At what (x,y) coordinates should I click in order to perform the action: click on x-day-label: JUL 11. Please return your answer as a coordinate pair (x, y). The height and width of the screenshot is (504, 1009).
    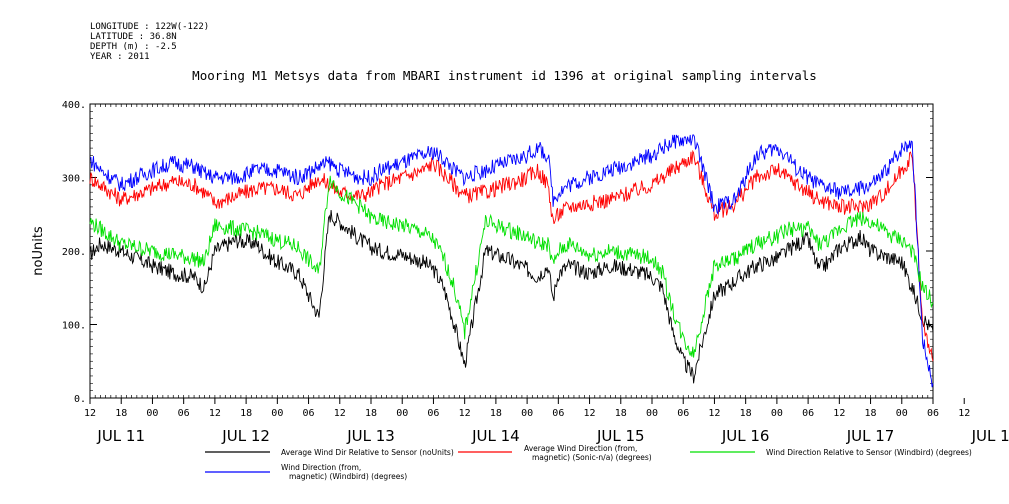
    Looking at the image, I should click on (120, 436).